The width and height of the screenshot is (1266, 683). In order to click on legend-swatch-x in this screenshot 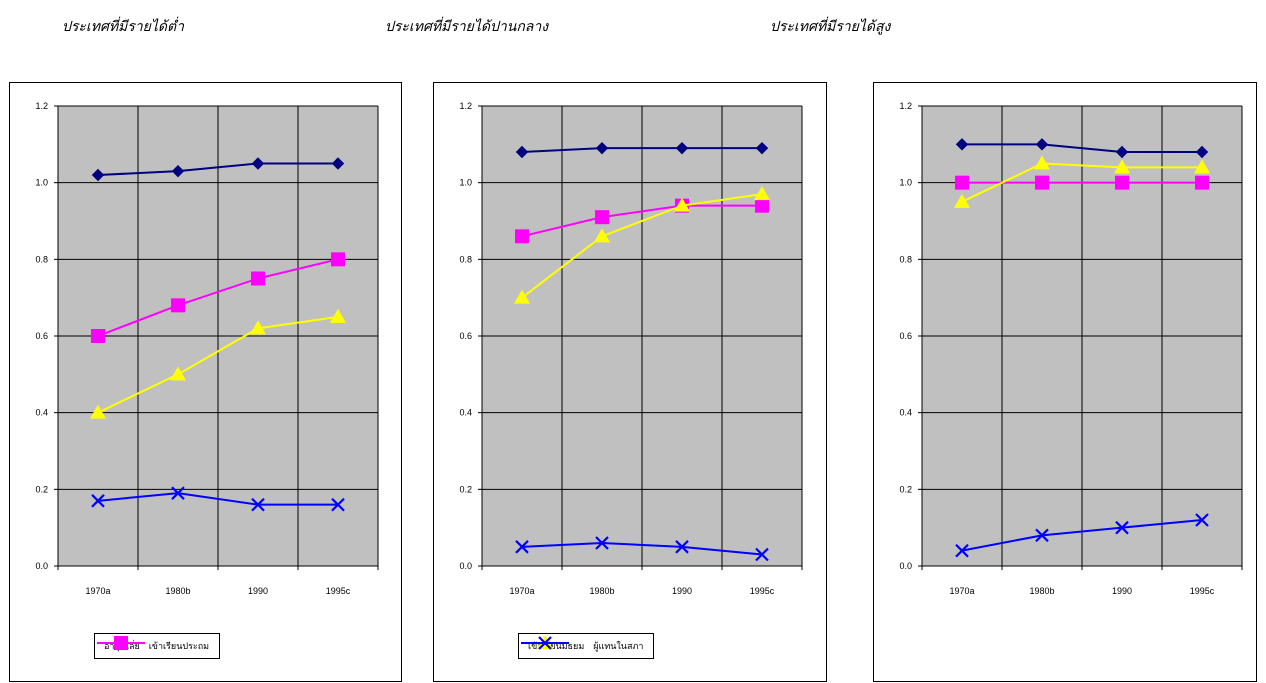, I will do `click(545, 643)`.